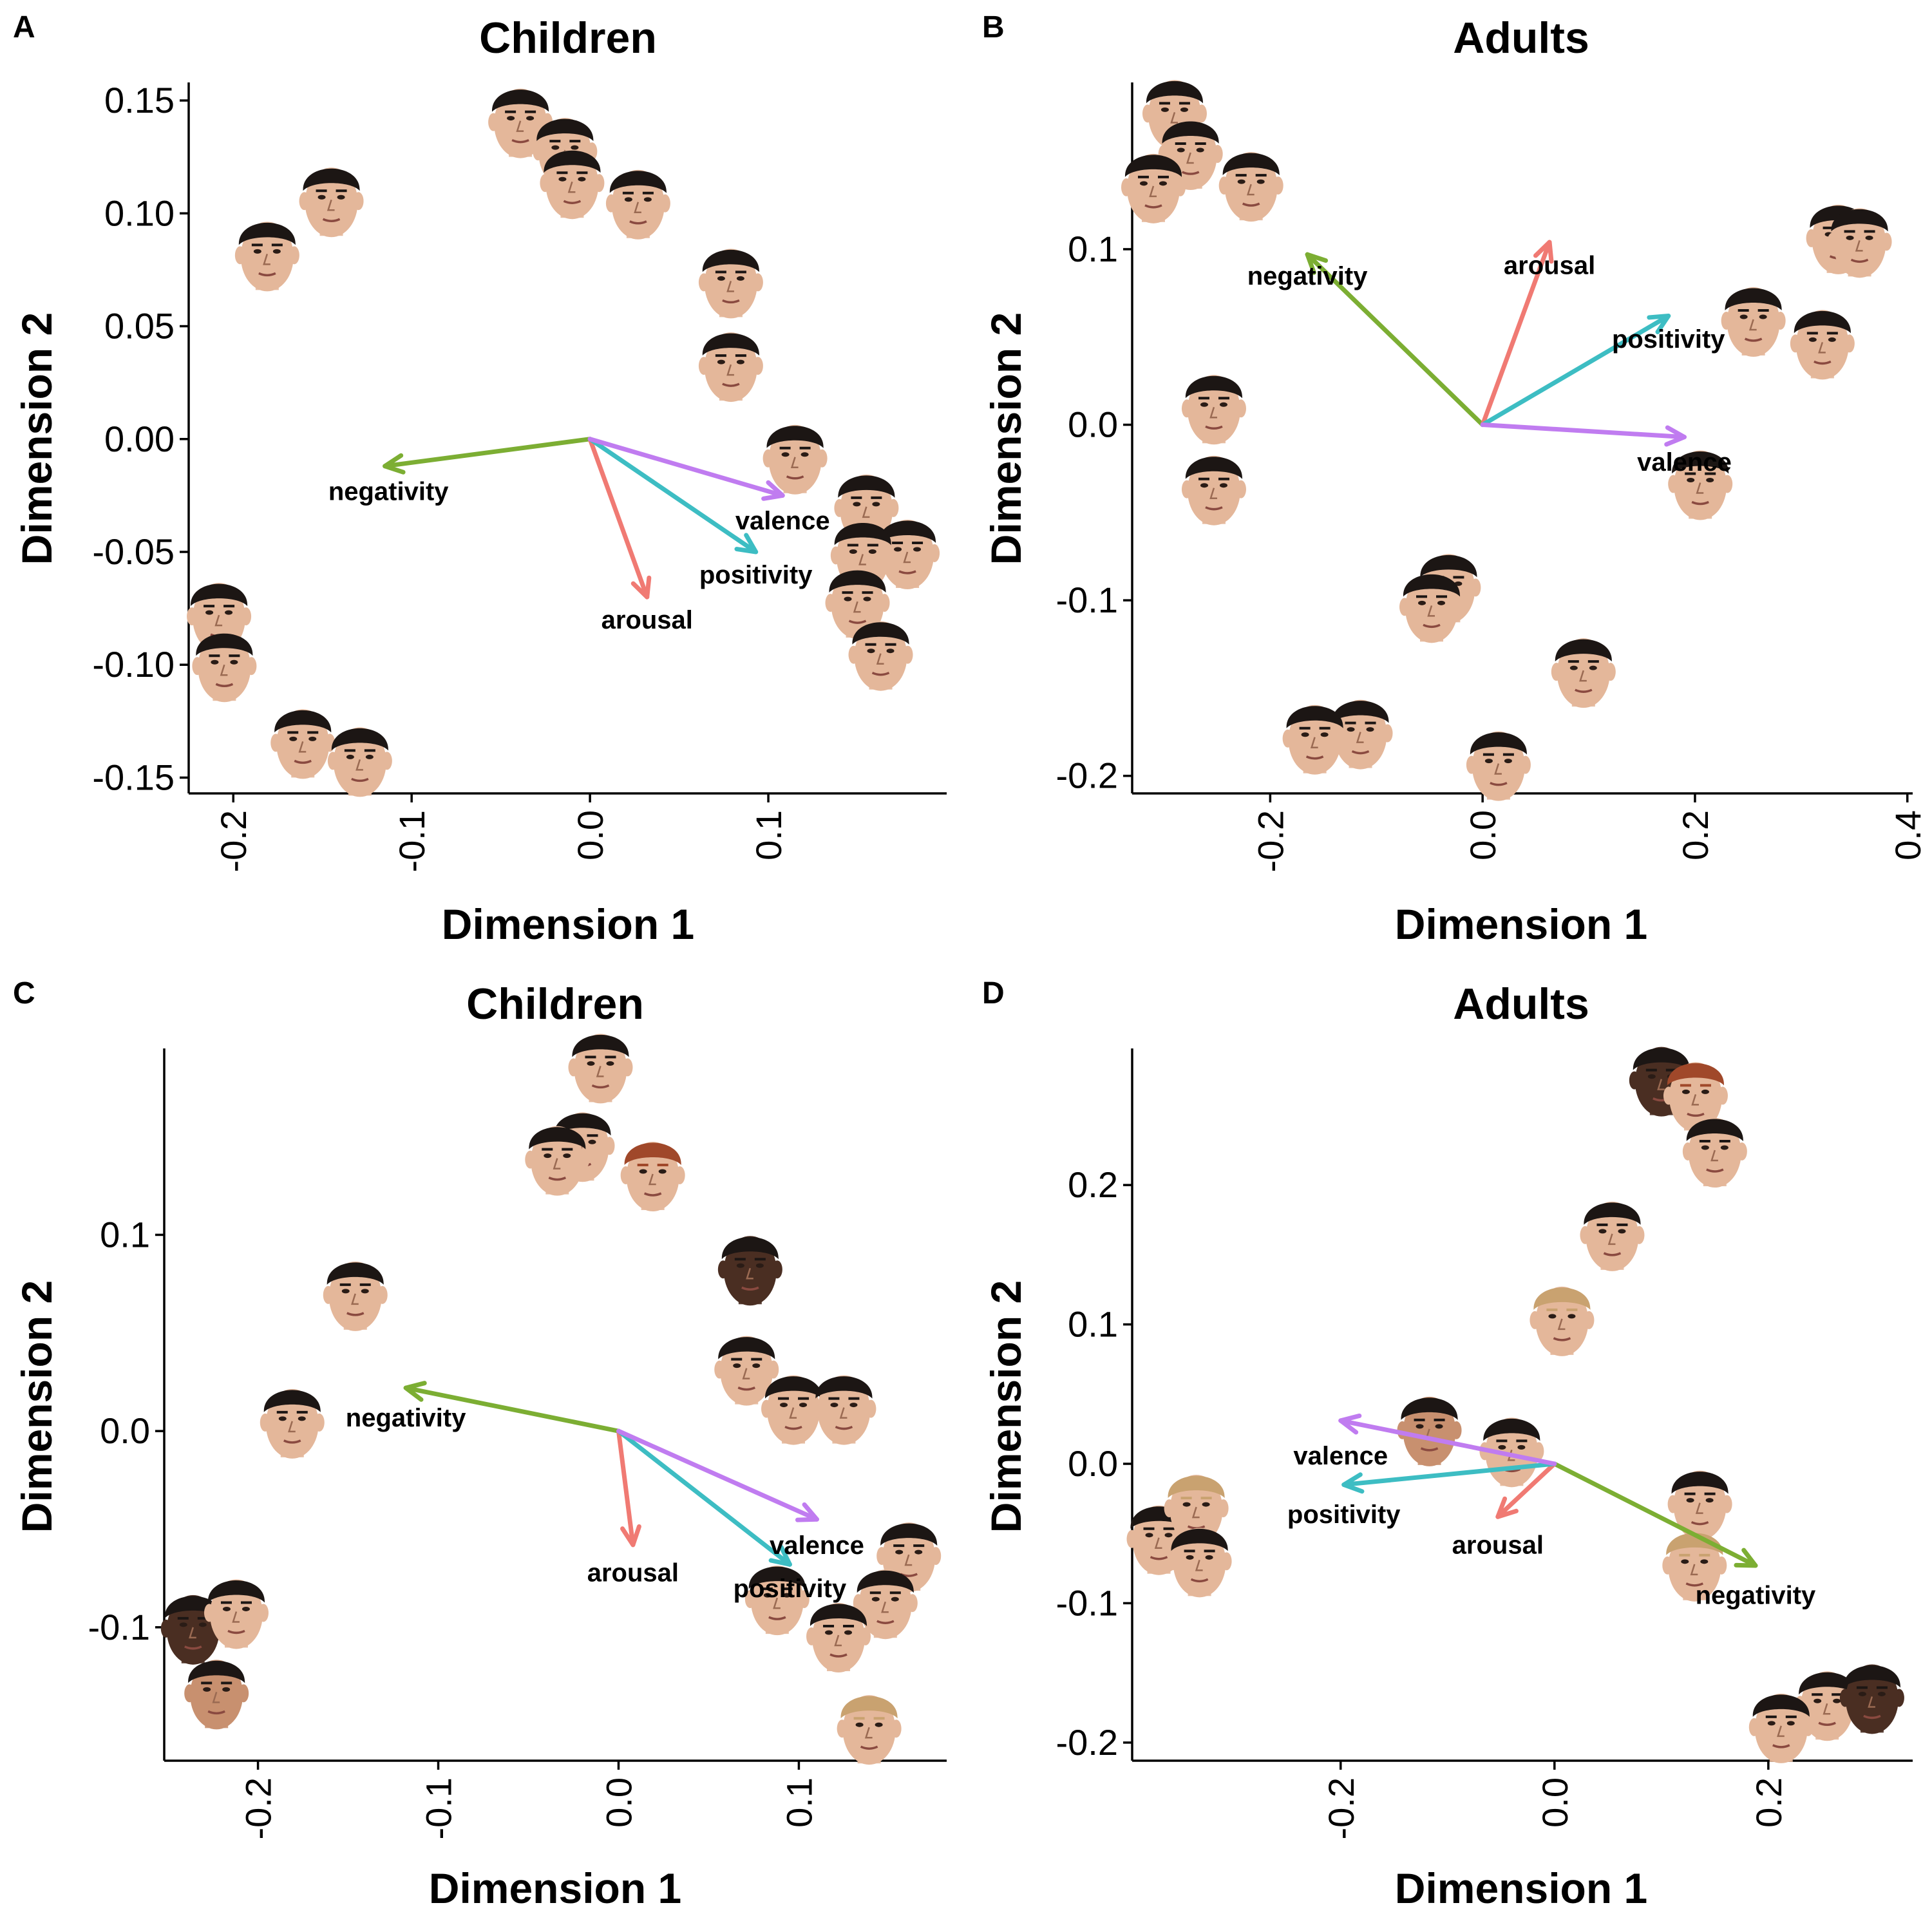 The image size is (1932, 1932). Describe the element at coordinates (1093, 1185) in the screenshot. I see `y-tick-label-d: 0.2` at that location.